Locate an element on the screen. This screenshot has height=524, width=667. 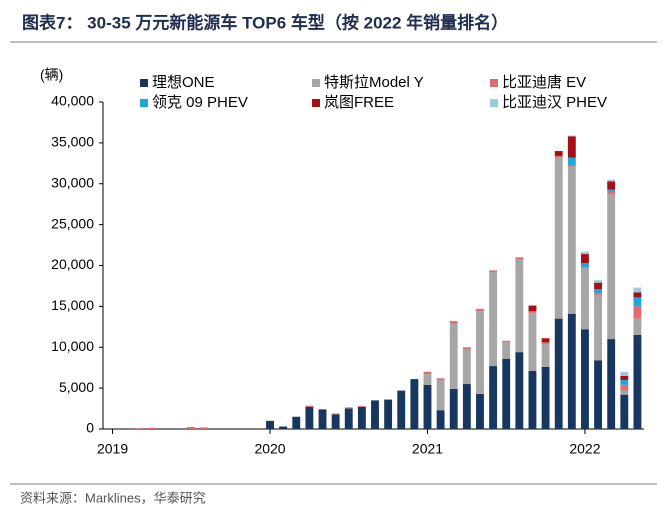
y-tick-label: 5,000 is located at coordinates (76, 387).